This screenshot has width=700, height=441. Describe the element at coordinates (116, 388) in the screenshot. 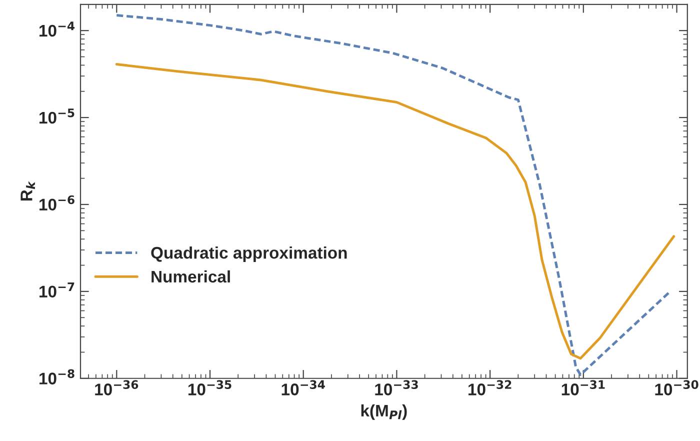

I see `x-tick-label: 10$^{−36}$` at that location.